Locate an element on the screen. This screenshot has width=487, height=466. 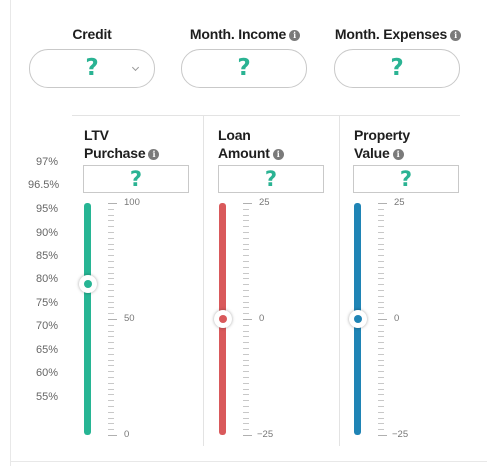
ltv-option-80: 80% is located at coordinates (46, 279).